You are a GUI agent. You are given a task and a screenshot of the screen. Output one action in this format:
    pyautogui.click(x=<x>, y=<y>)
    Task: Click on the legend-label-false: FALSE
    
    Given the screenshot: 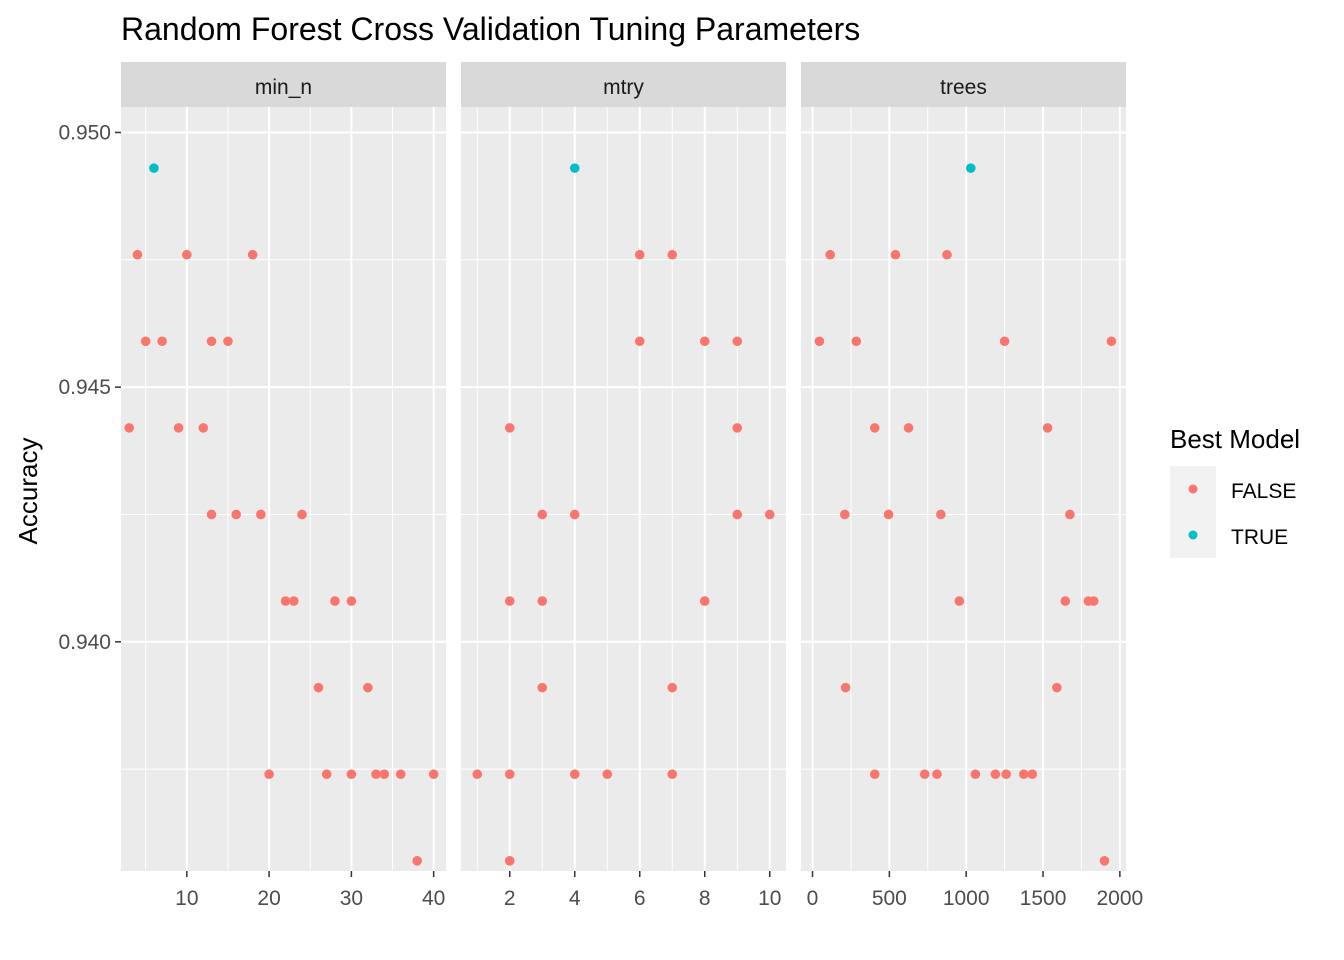 What is the action you would take?
    pyautogui.click(x=1263, y=491)
    